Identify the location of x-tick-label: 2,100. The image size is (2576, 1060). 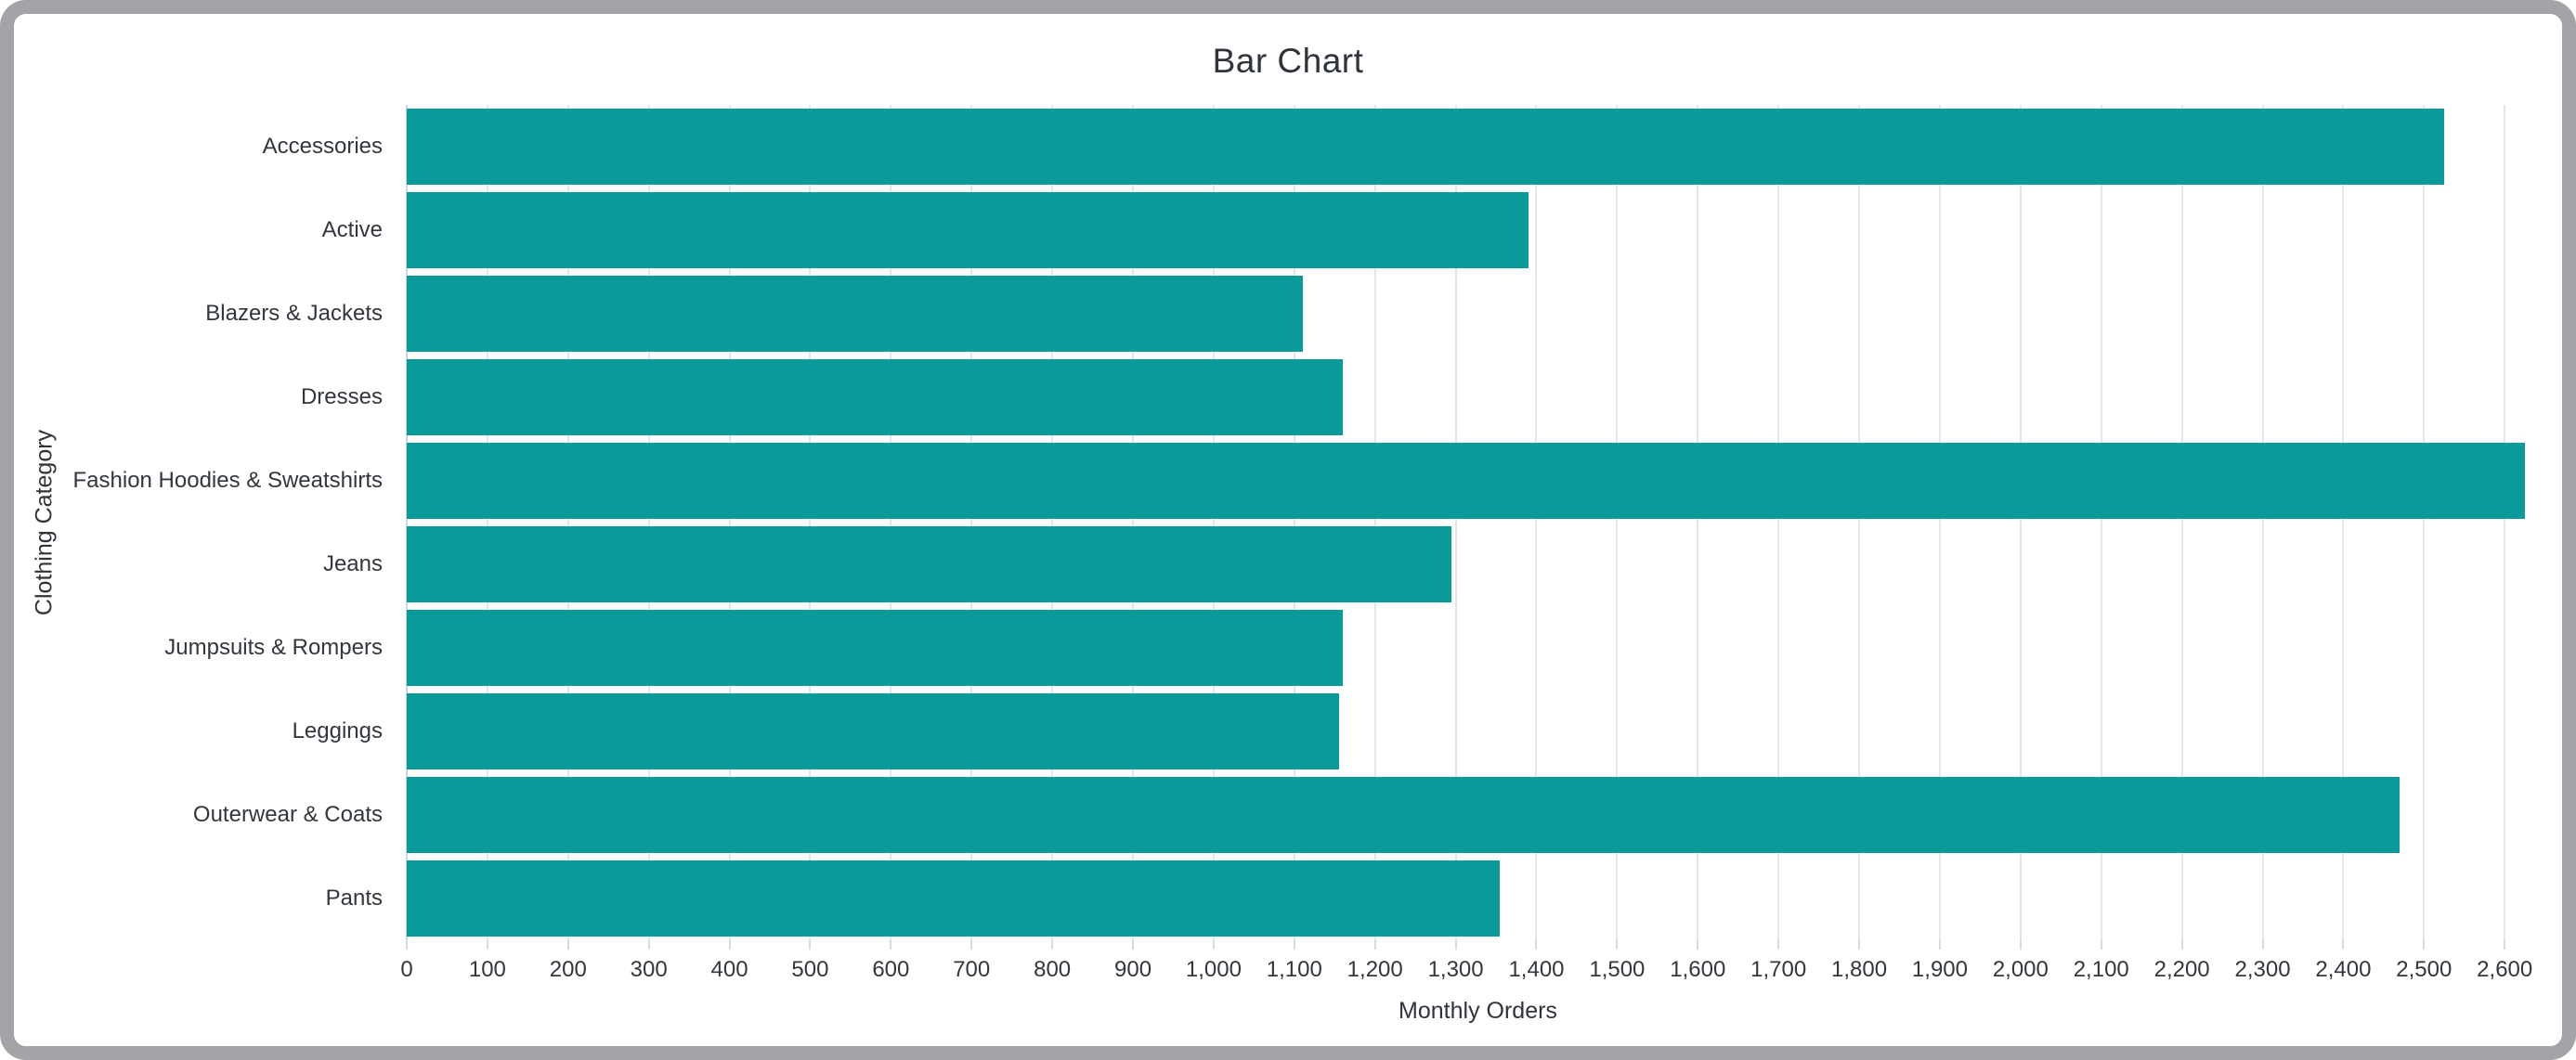
(2101, 969).